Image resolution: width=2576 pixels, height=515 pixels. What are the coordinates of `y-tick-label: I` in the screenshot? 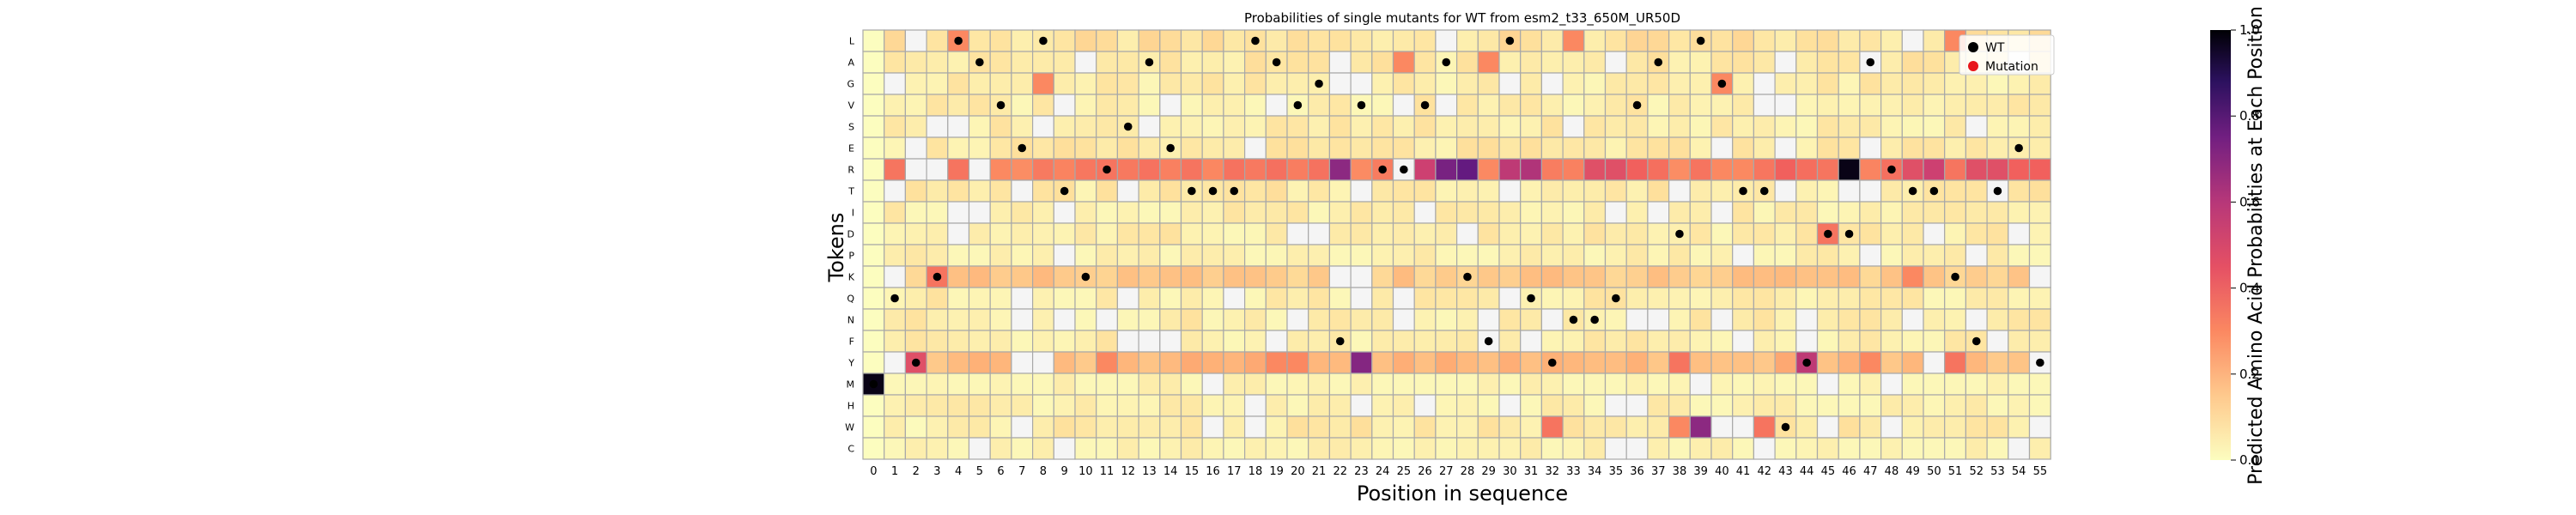 It's located at (853, 213).